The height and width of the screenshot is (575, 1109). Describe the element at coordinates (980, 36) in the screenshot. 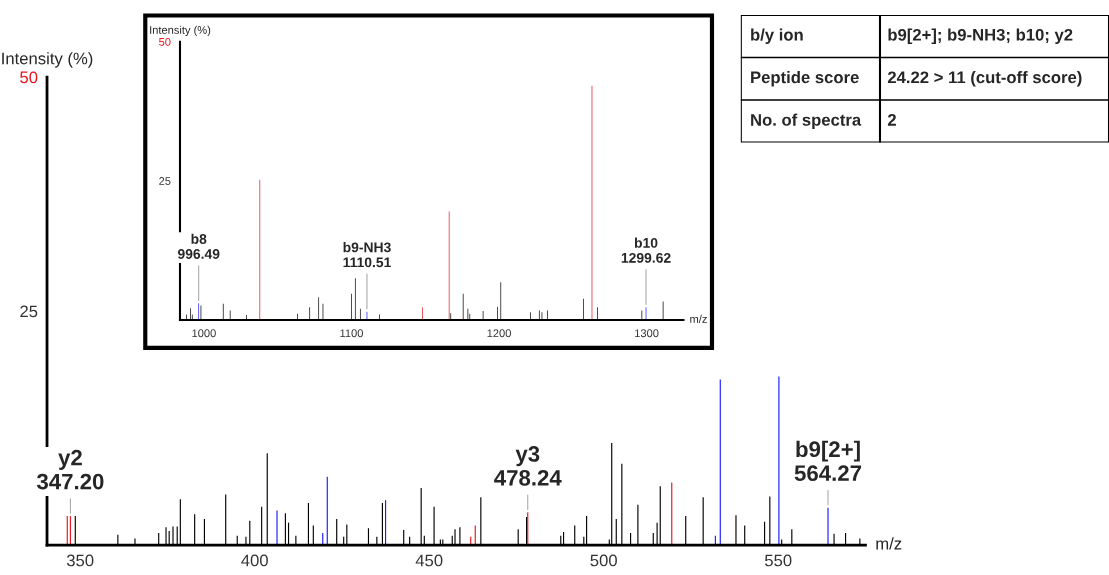

I see `text: b9[2+]; b9-NH3; b10; y2` at that location.